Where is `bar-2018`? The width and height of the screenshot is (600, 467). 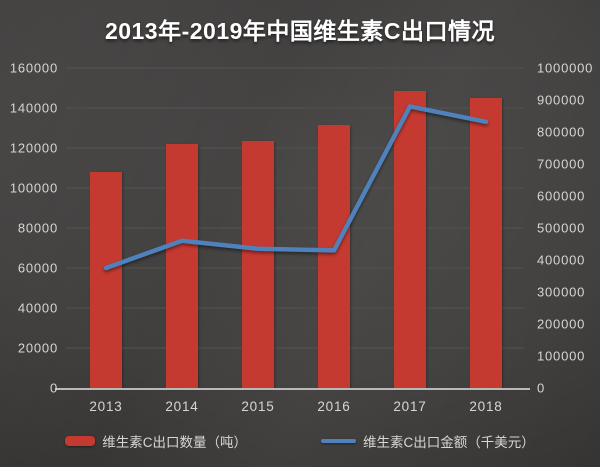 bar-2018 is located at coordinates (486, 243).